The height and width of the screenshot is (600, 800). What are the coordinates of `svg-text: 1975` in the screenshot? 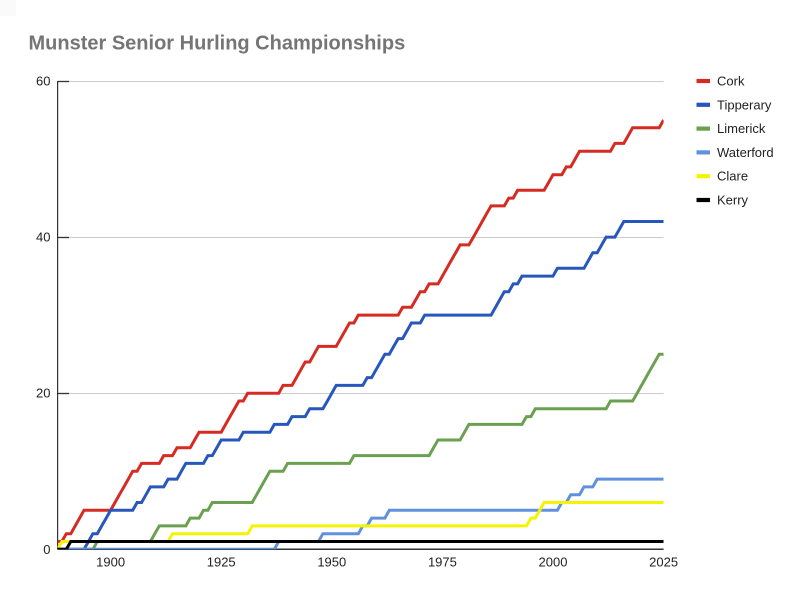 It's located at (442, 562).